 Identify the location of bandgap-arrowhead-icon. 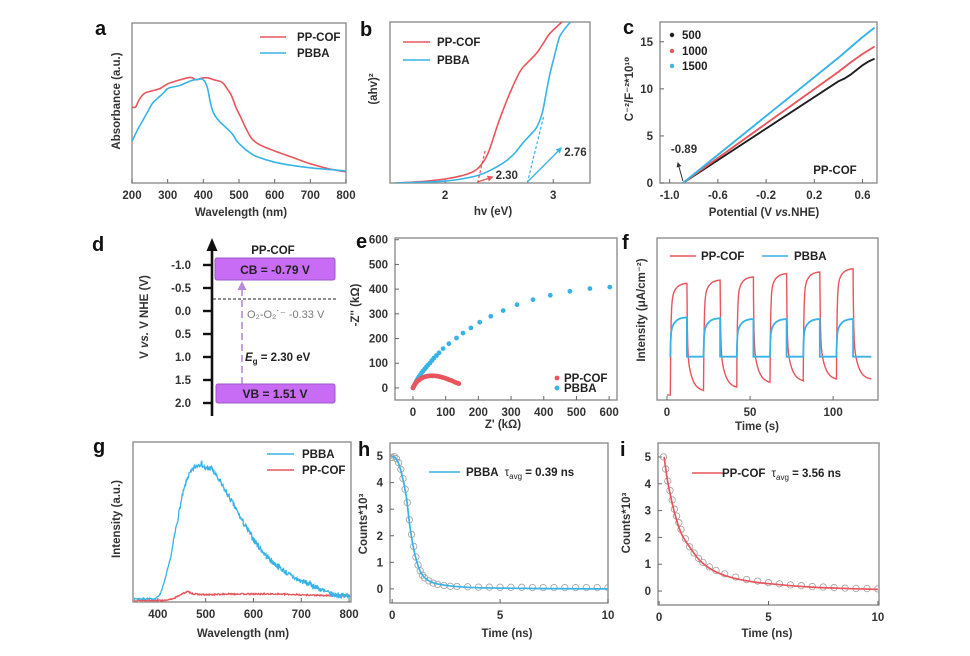
(242, 285).